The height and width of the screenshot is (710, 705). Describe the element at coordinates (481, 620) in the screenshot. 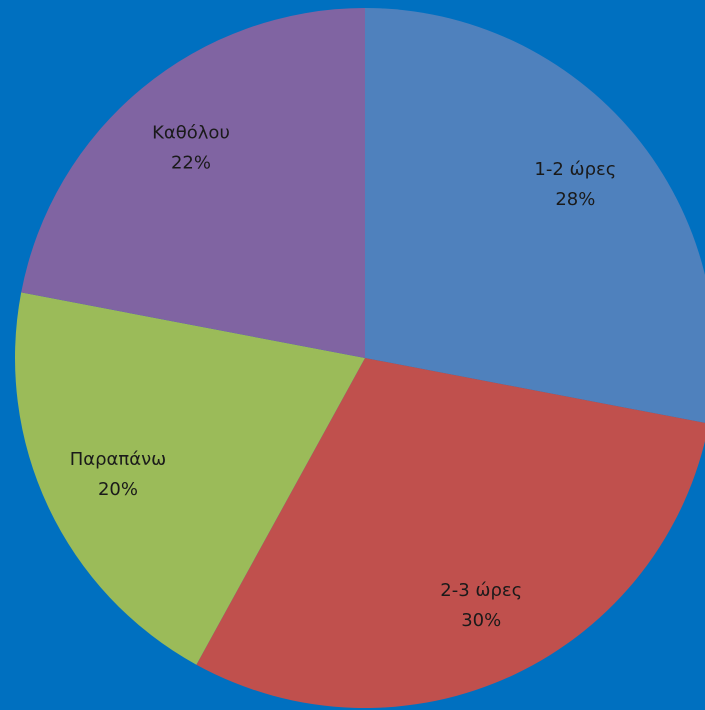

I see `slice-value-label: 30%` at that location.